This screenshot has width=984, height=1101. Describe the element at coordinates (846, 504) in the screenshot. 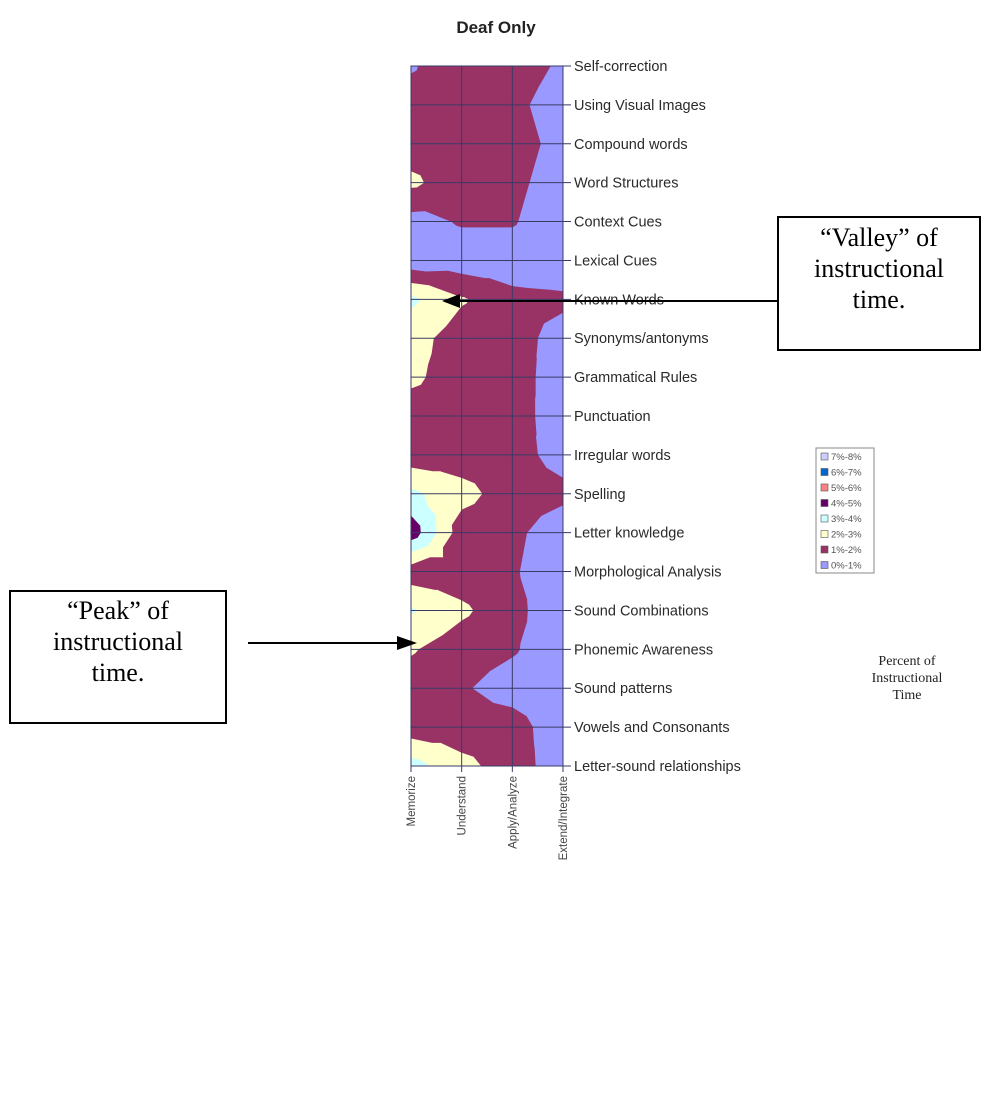

I see `legend-entry-label: 4%-5%` at that location.